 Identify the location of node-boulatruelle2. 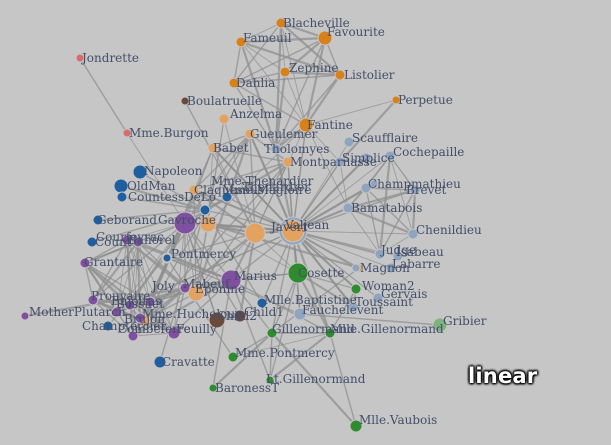
(374, 184).